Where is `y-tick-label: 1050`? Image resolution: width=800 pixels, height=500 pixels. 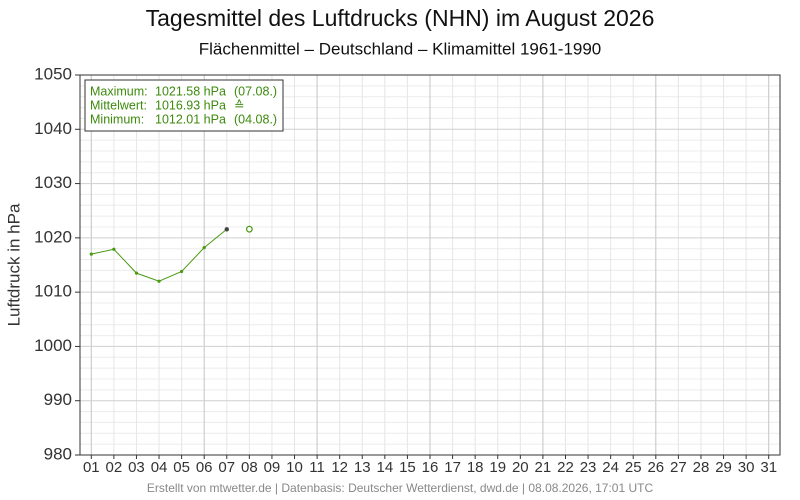
y-tick-label: 1050 is located at coordinates (53, 73).